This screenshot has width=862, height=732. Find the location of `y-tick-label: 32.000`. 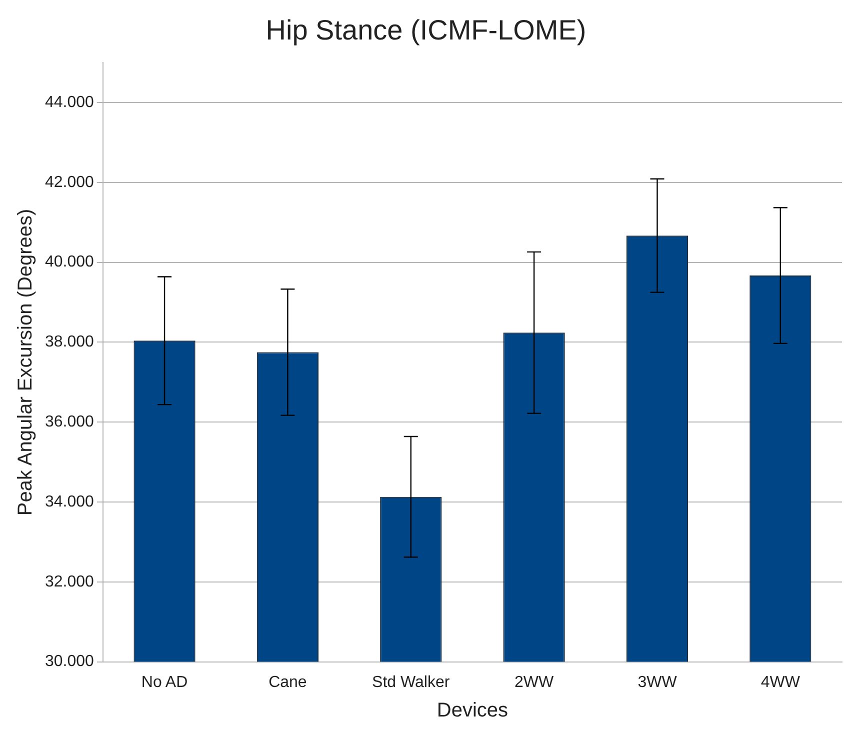

y-tick-label: 32.000 is located at coordinates (69, 581).